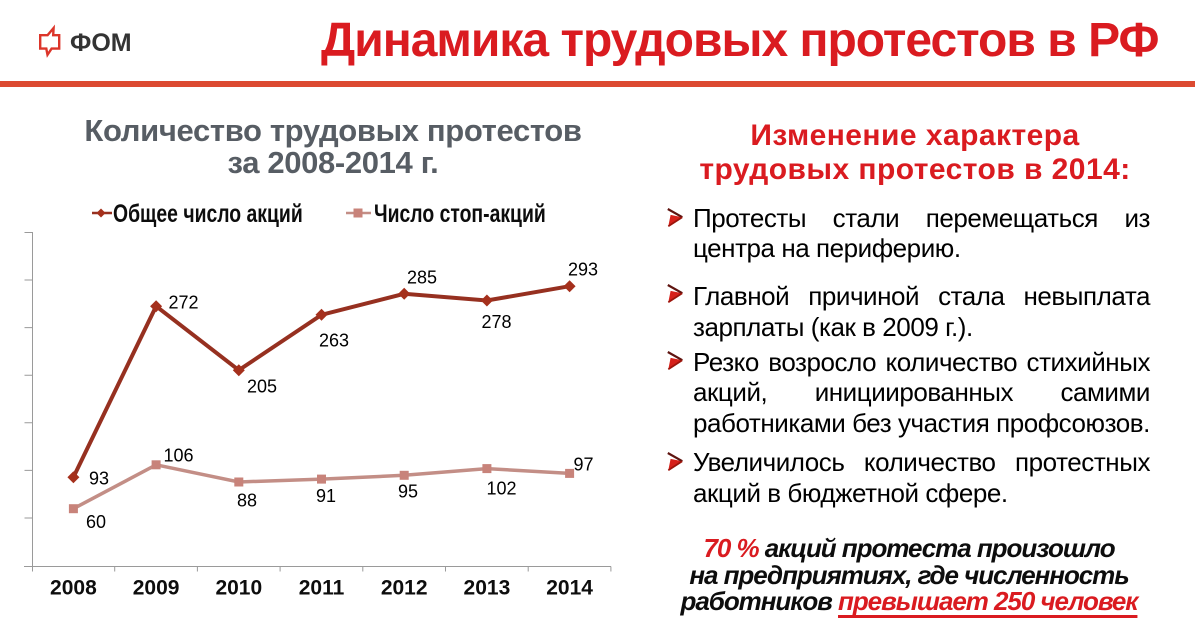  I want to click on svg-text: 2012, so click(404, 588).